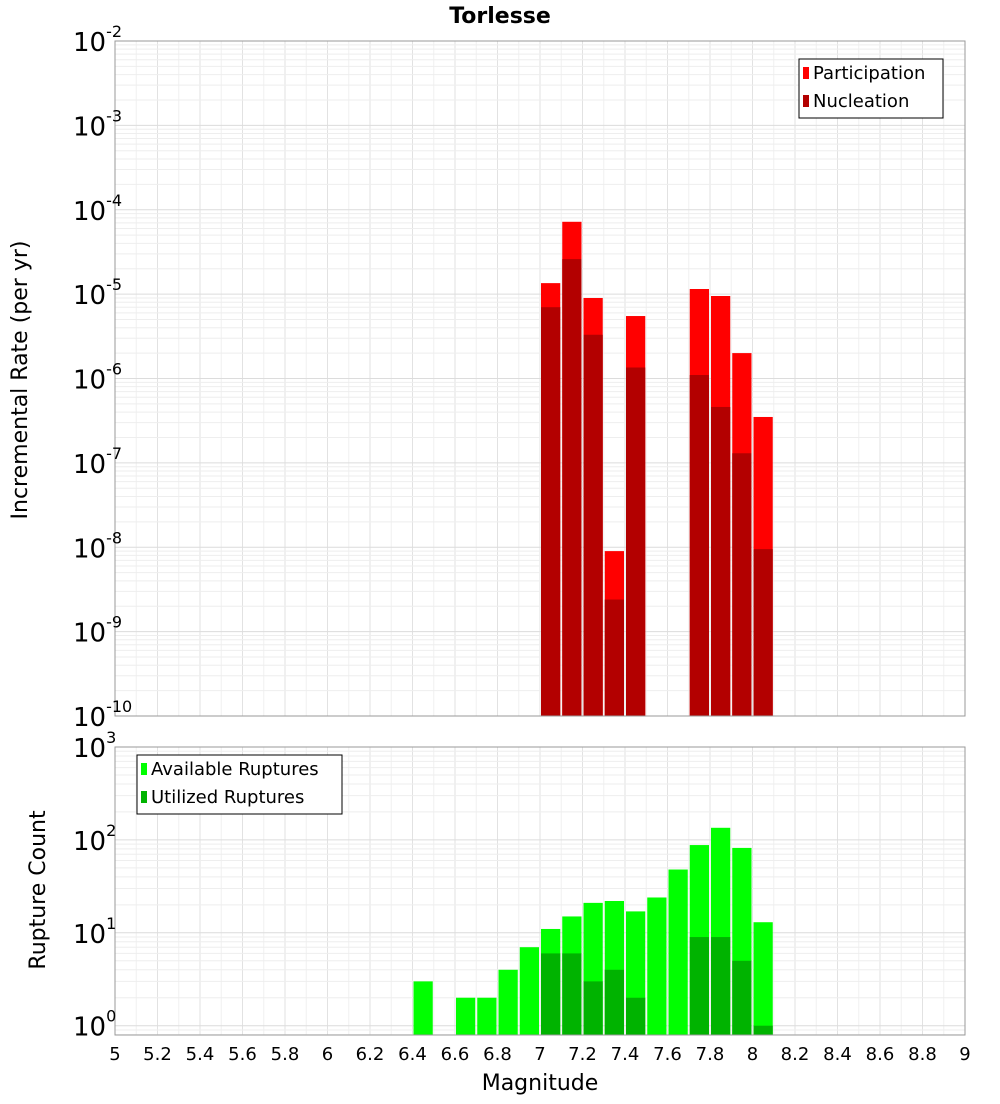 The height and width of the screenshot is (1104, 1000). Describe the element at coordinates (114, 200) in the screenshot. I see `y-tick-exponent: -4` at that location.